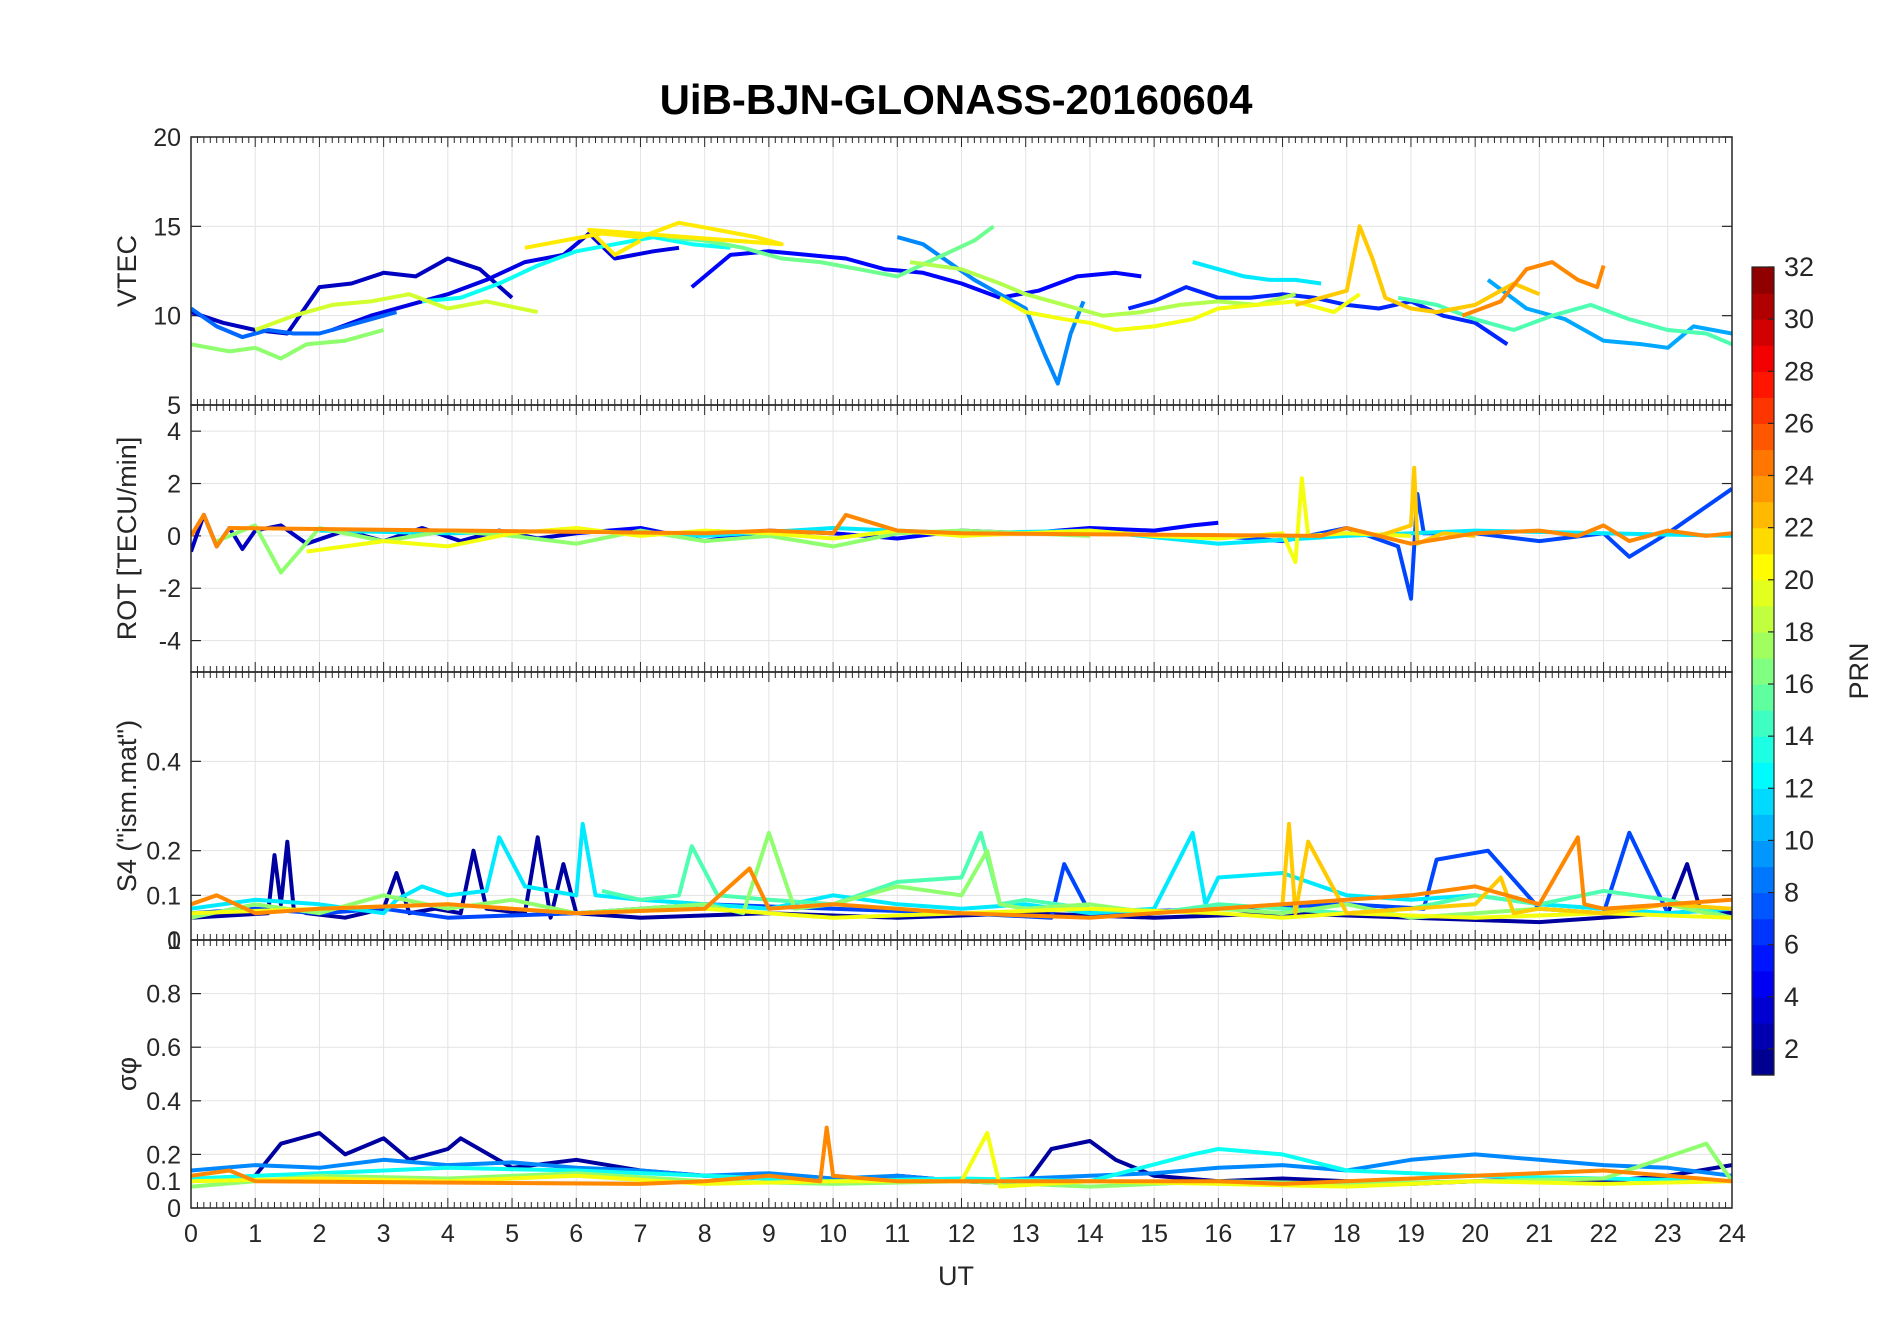 The height and width of the screenshot is (1330, 1902). Describe the element at coordinates (167, 317) in the screenshot. I see `y-tick-label: 10` at that location.